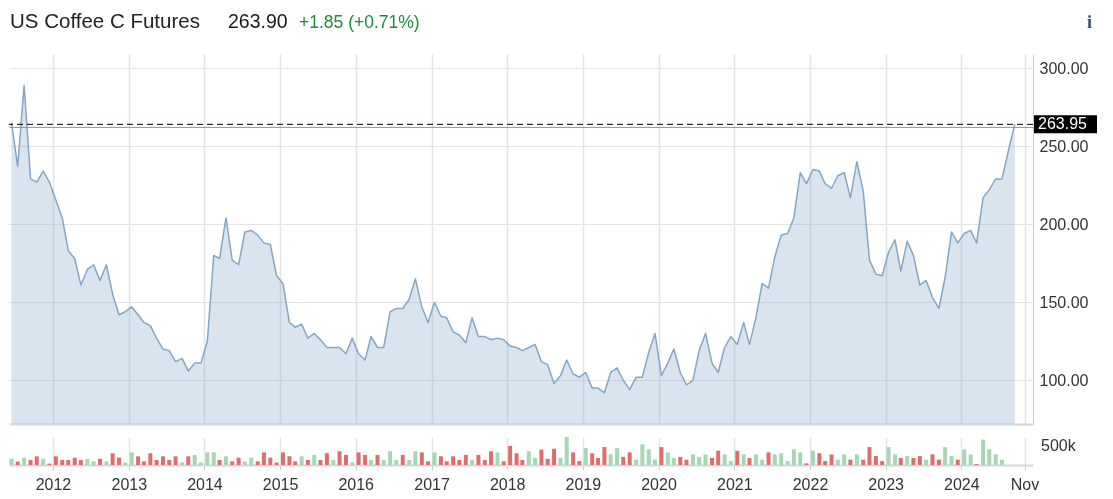 This screenshot has width=1113, height=499. I want to click on x-tick-label: 2012, so click(53, 484).